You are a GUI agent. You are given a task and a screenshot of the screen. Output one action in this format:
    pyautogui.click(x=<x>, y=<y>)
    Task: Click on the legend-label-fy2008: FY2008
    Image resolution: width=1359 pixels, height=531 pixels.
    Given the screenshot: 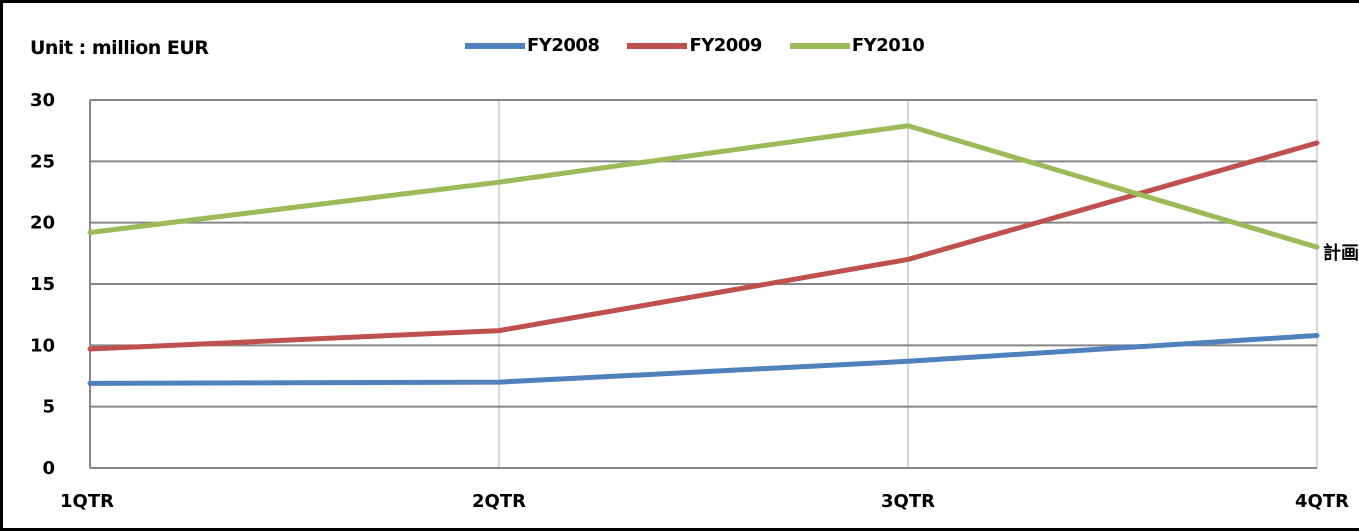 What is the action you would take?
    pyautogui.click(x=563, y=45)
    